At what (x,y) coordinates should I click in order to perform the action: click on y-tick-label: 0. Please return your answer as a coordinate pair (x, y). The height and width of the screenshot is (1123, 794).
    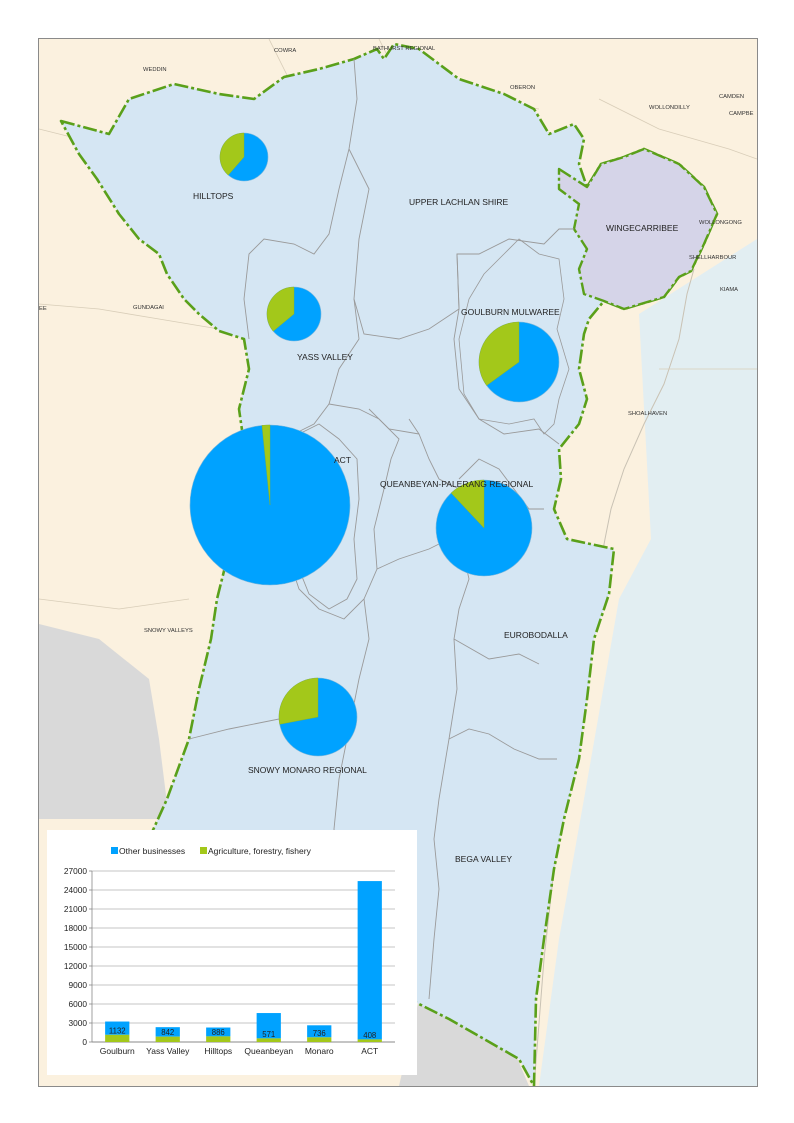
    Looking at the image, I should click on (84, 1042).